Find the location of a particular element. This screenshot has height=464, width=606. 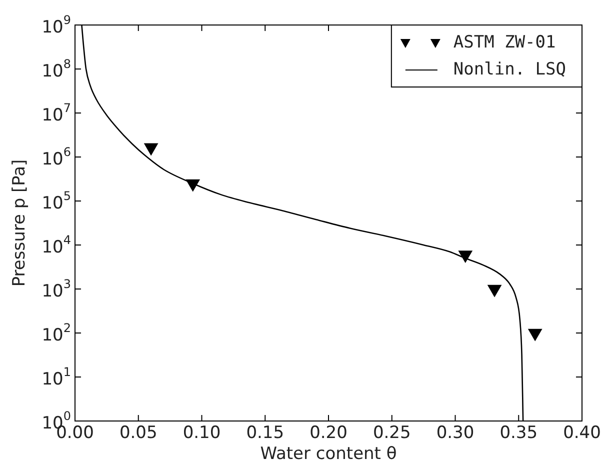

x-tick-label: 0.10 is located at coordinates (201, 432).